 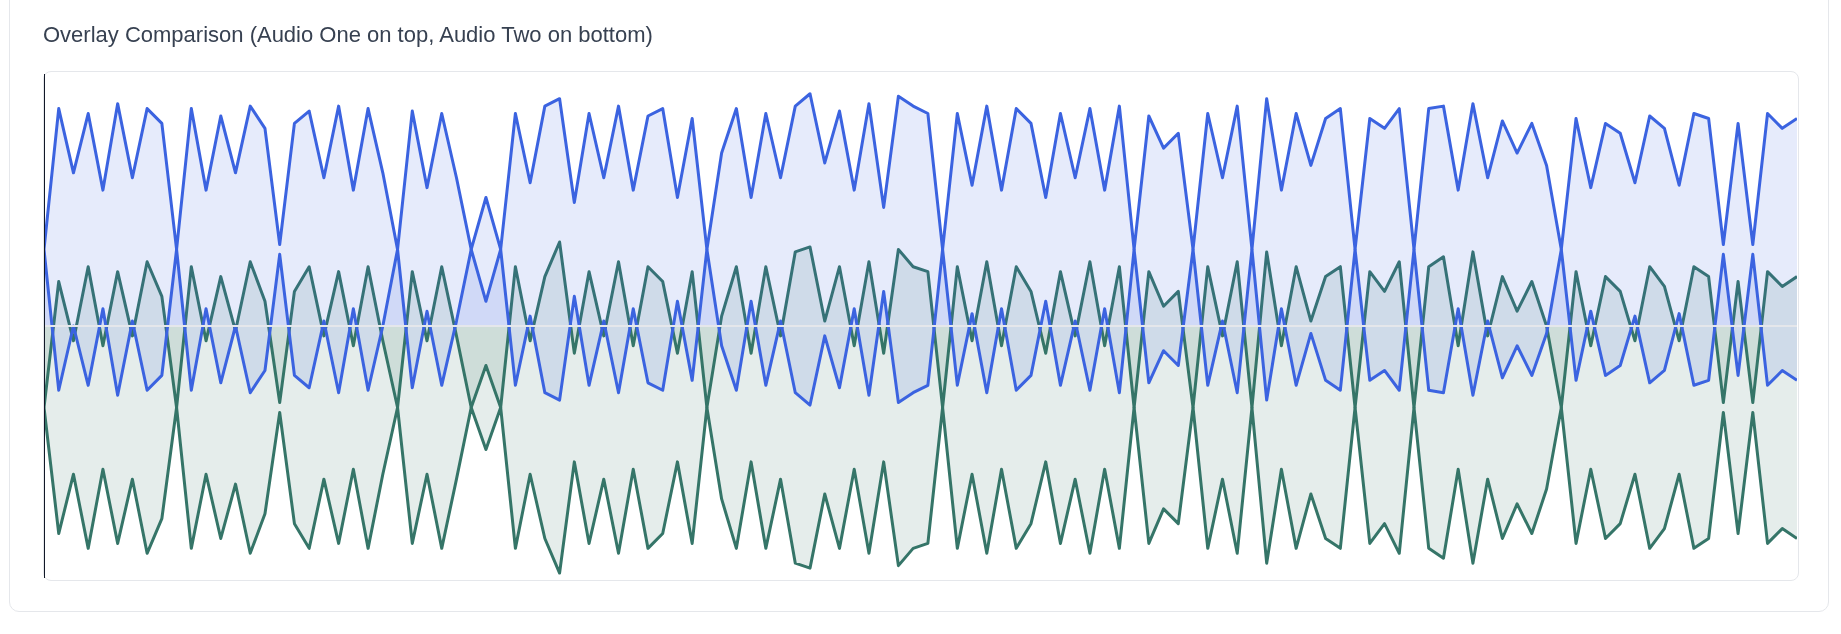 I want to click on chart-title: Overlay Comparison (Audio One on top, Audio Two on bottom), so click(x=348, y=35).